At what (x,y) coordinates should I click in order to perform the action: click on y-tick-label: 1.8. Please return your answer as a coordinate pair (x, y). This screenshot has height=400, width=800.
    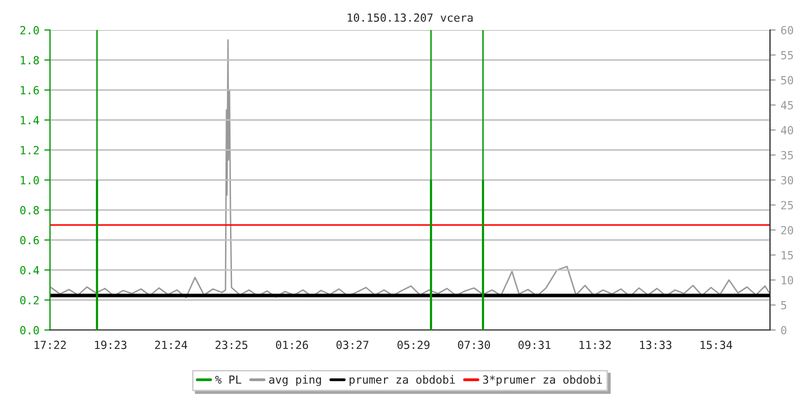
    Looking at the image, I should click on (29, 60).